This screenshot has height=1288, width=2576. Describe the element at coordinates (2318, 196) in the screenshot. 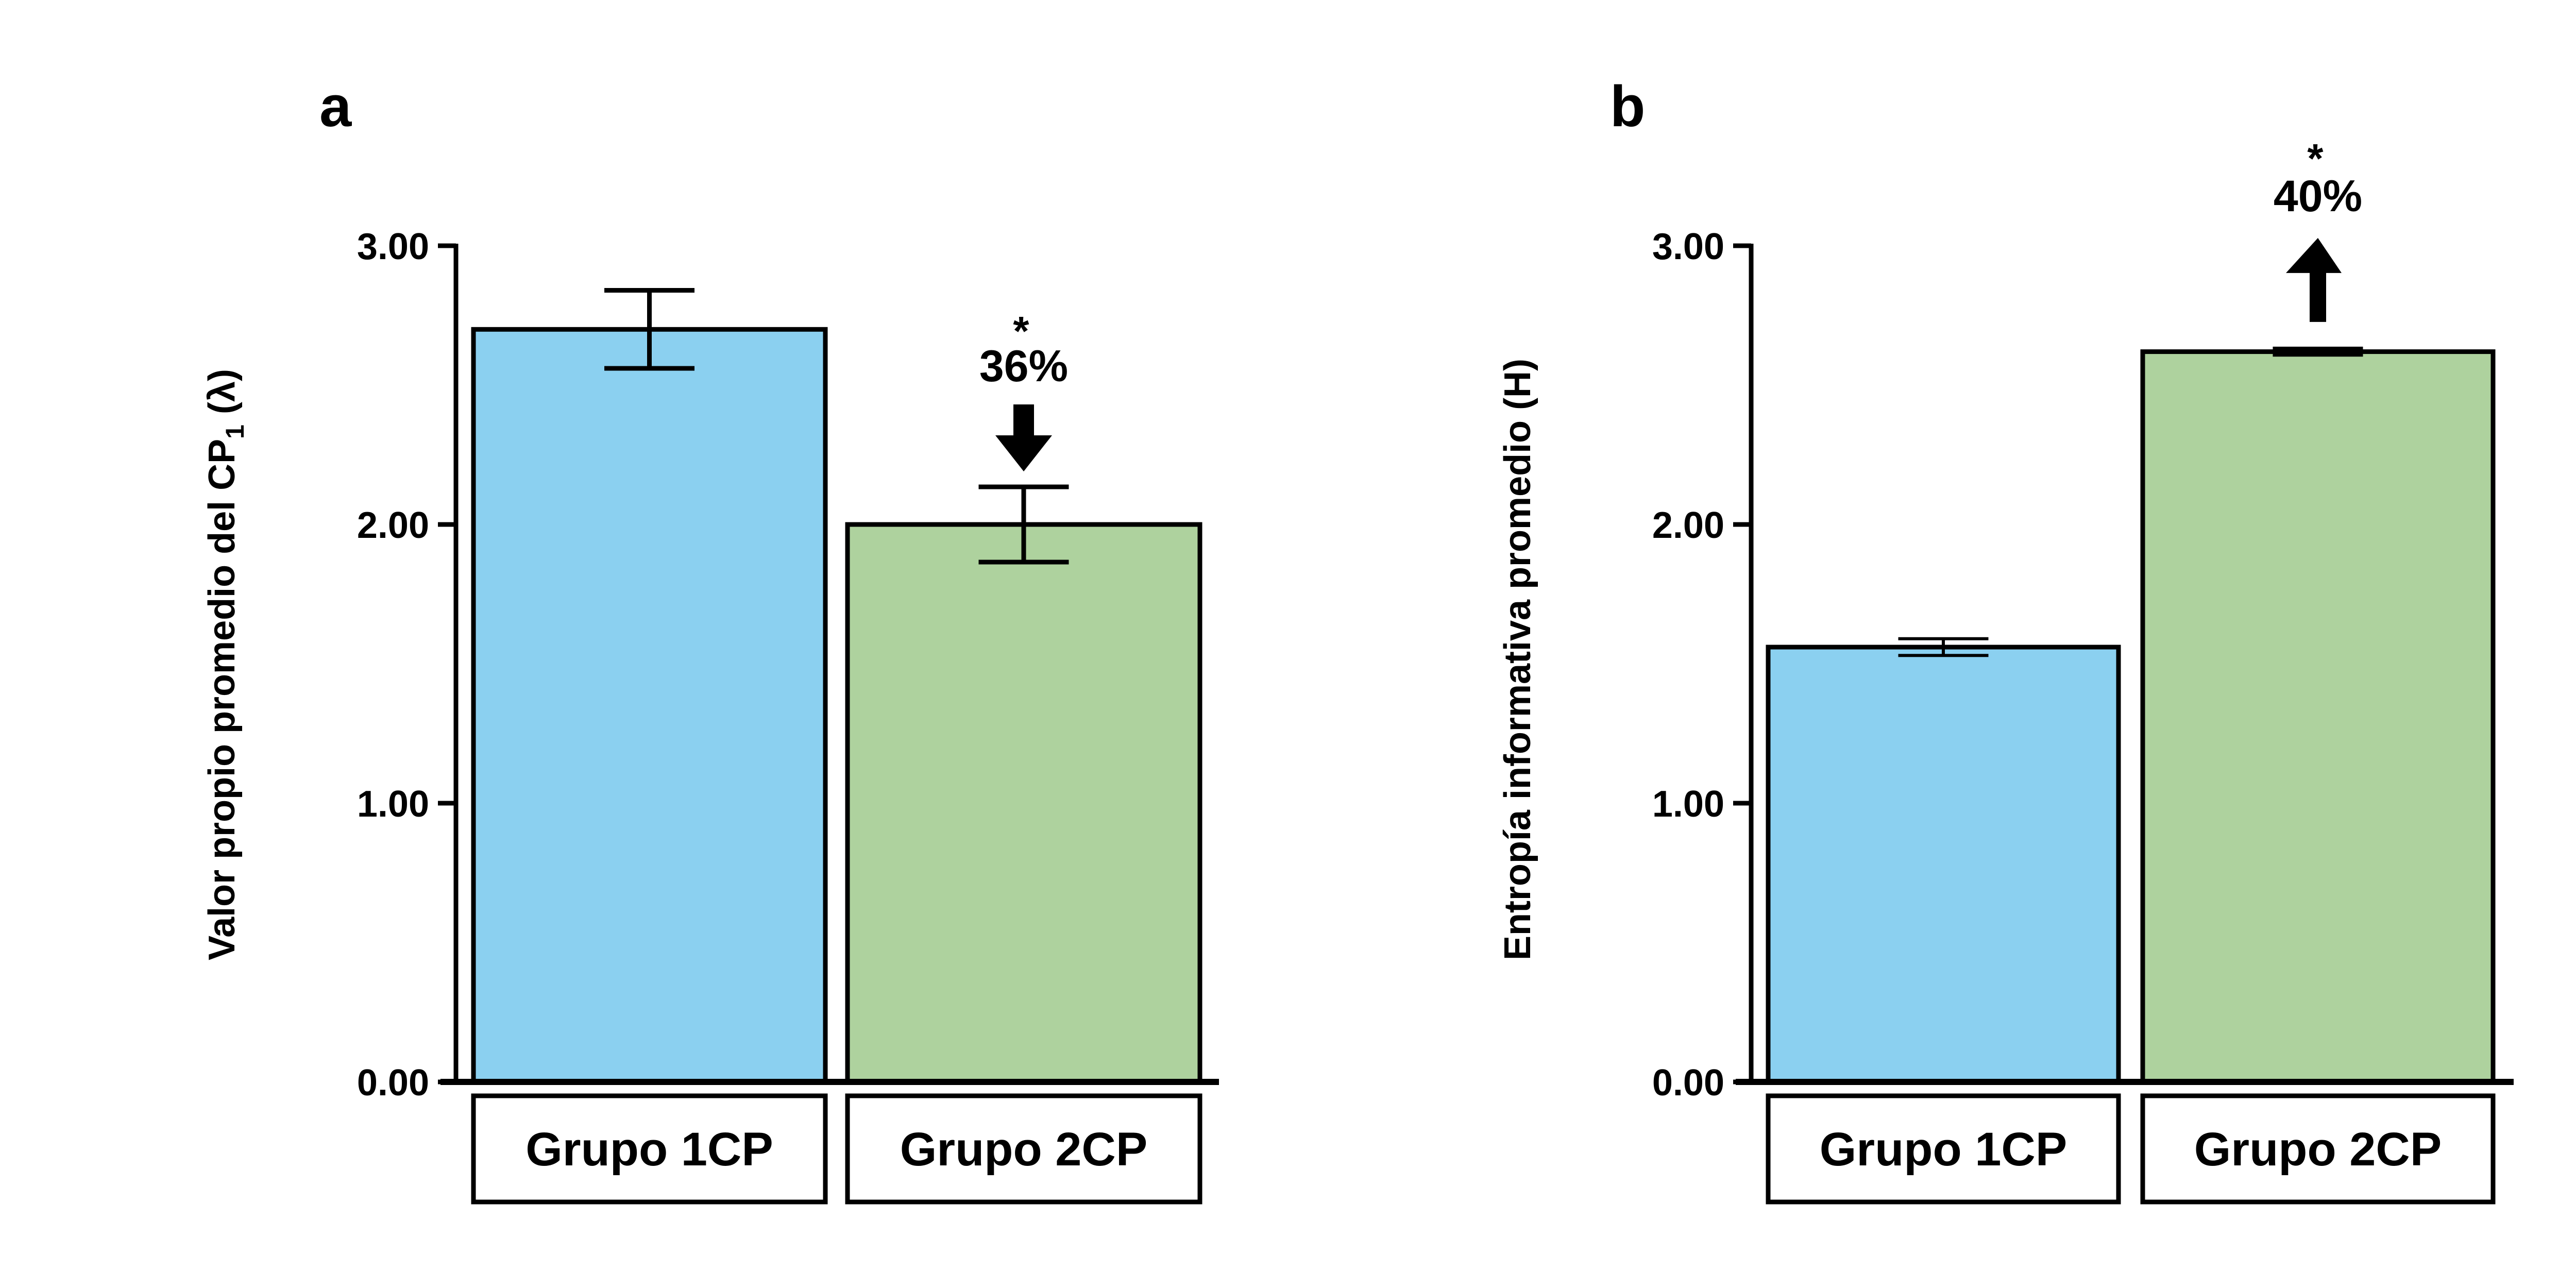

I see `annotation-percent: 40%` at that location.